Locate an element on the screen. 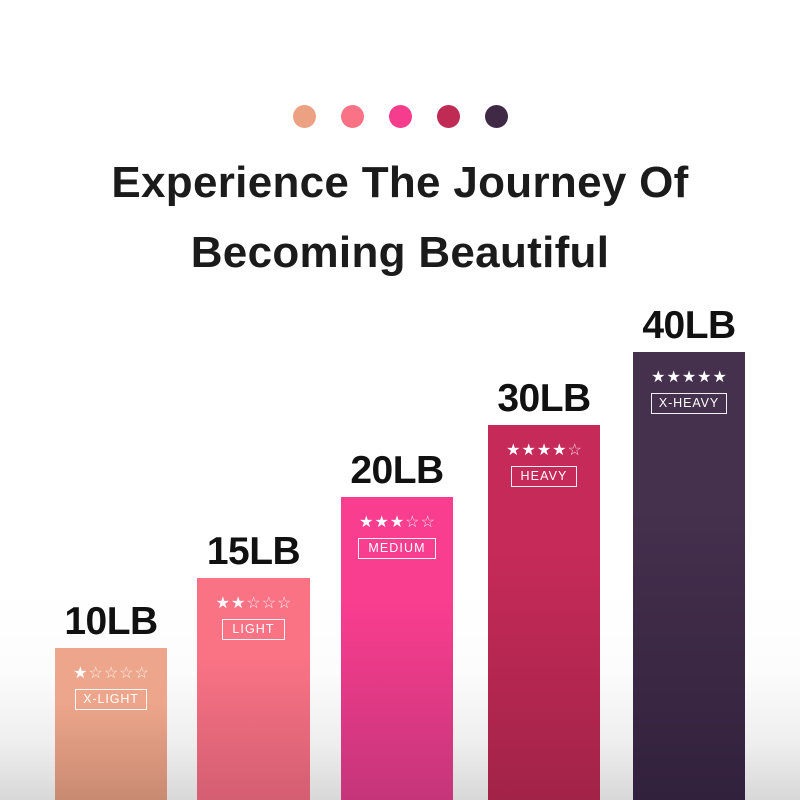 This screenshot has width=800, height=800. bar-group-40lb: 40LB ★ ★ ★ ★ ★ X-HEAVY is located at coordinates (689, 553).